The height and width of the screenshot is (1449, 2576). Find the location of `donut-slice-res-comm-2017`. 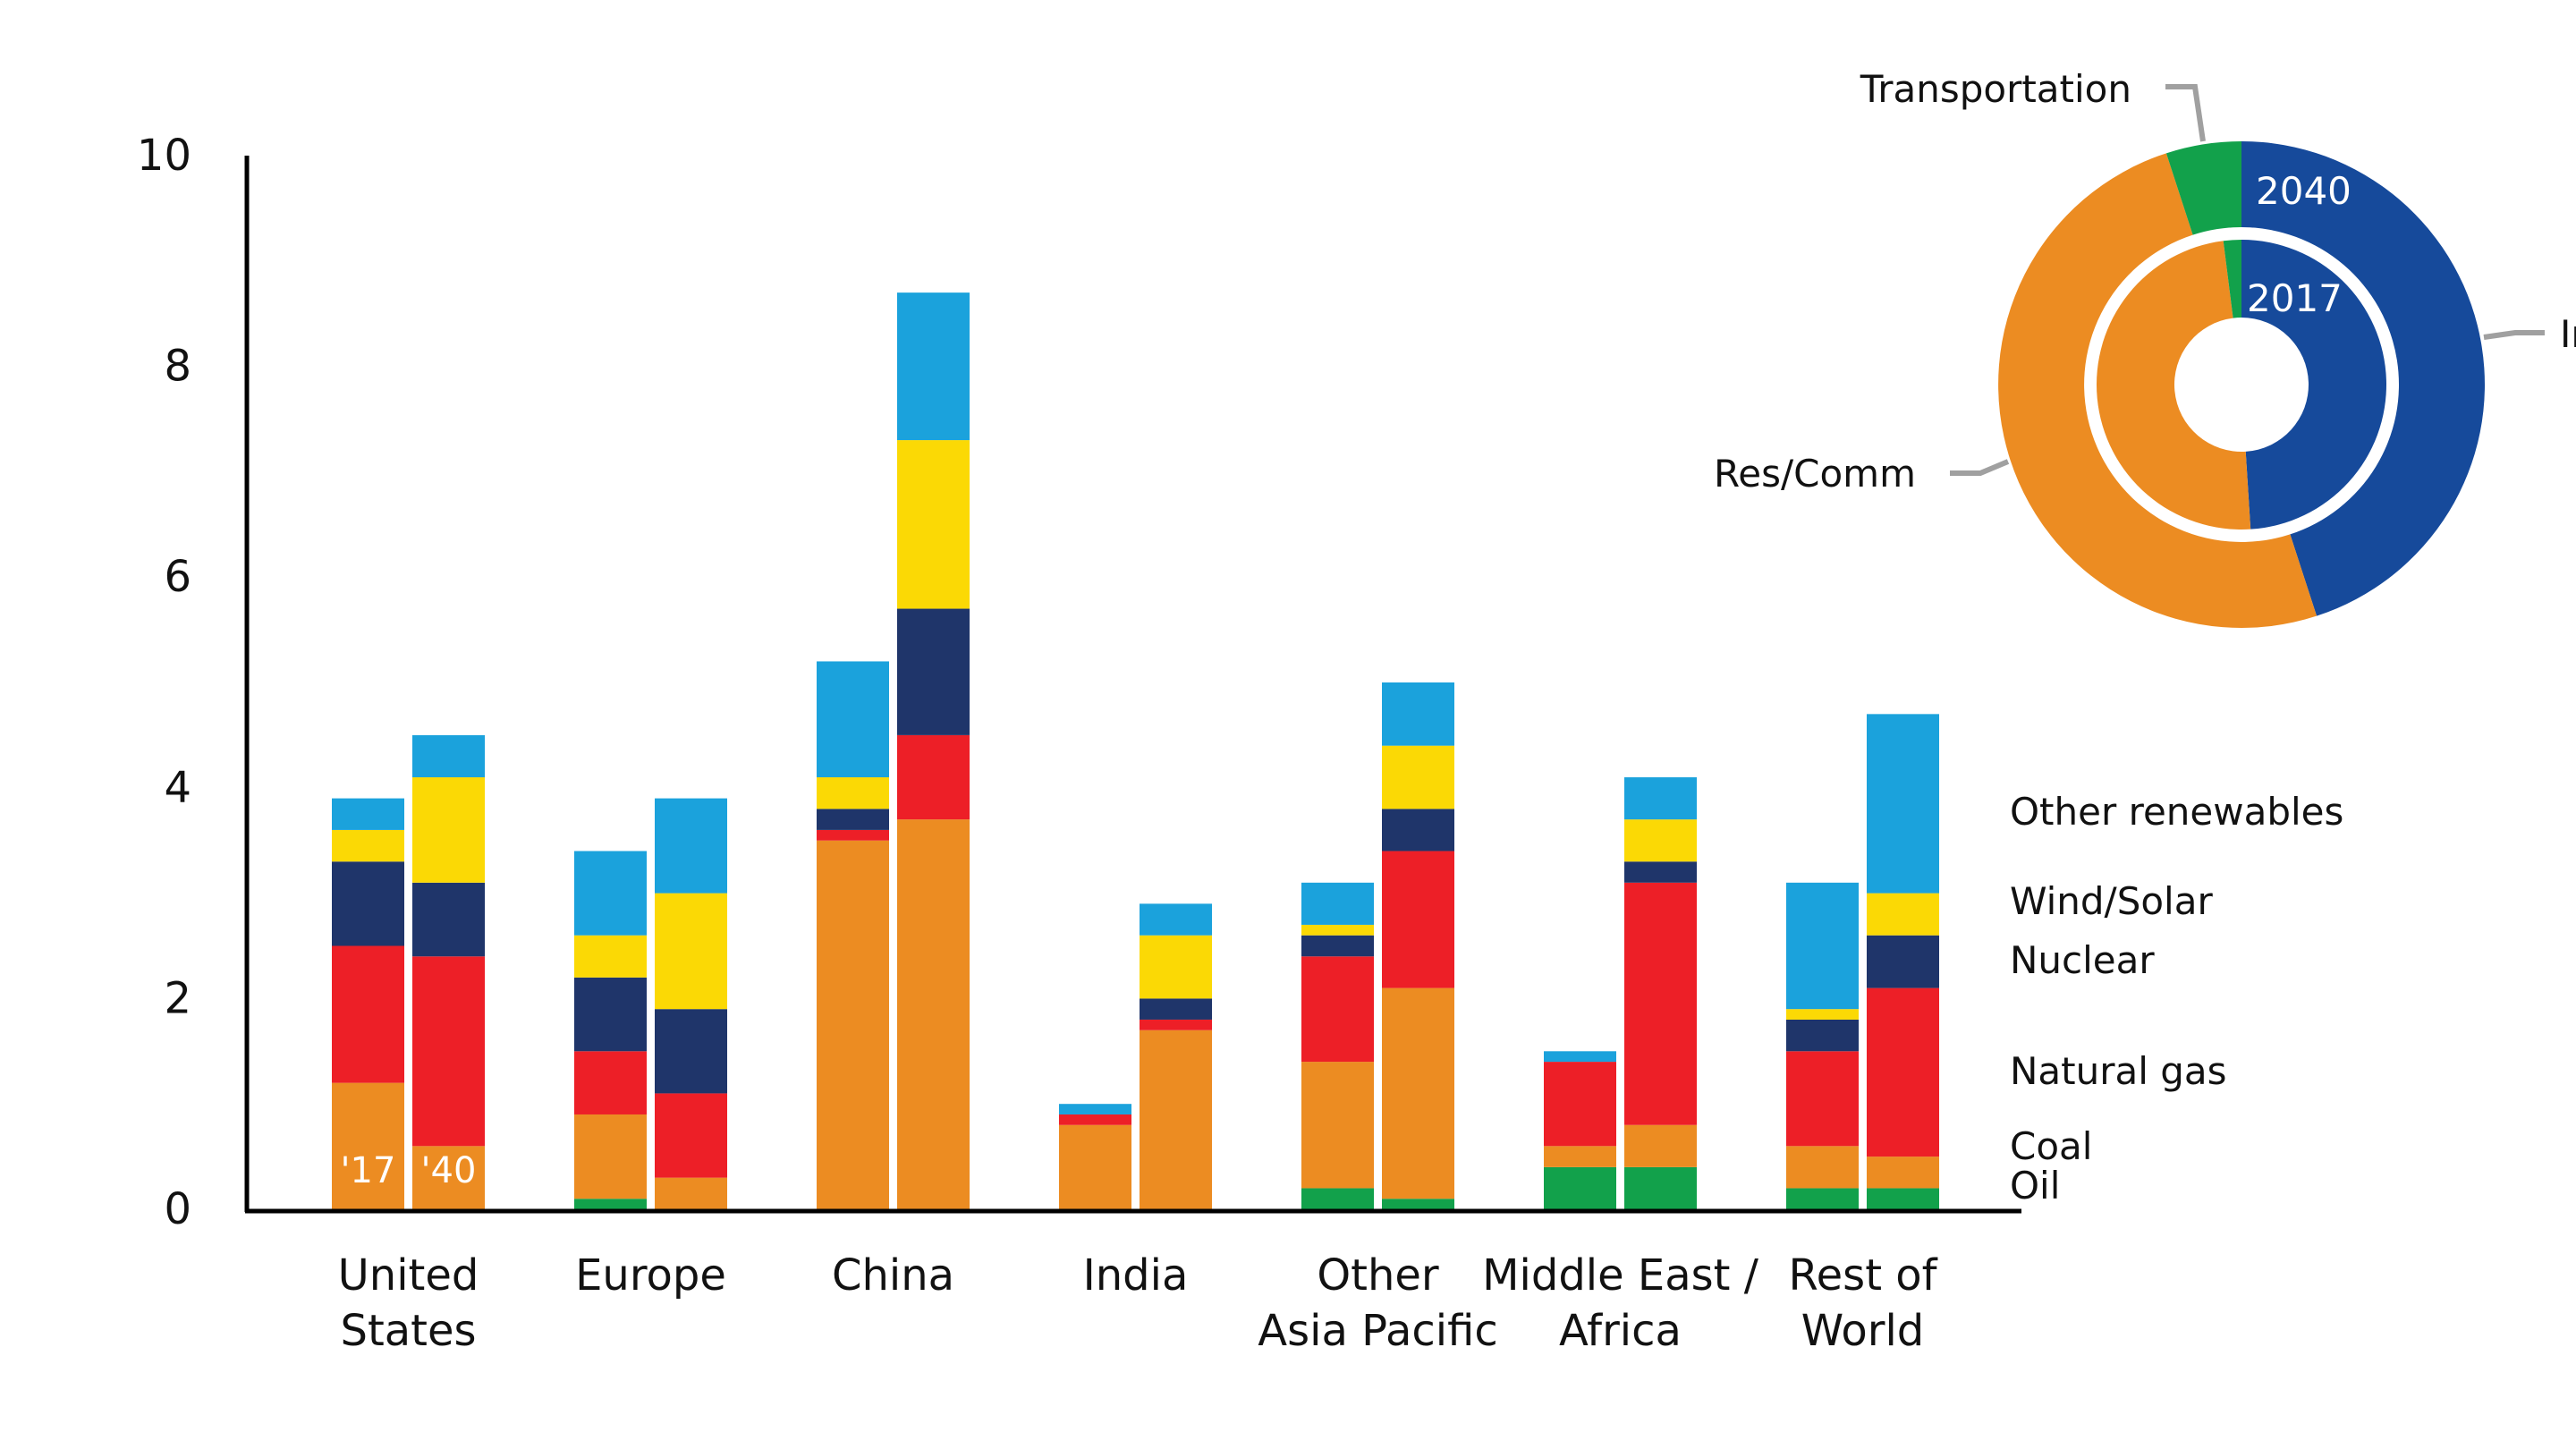

donut-slice-res-comm-2017 is located at coordinates (2173, 385).